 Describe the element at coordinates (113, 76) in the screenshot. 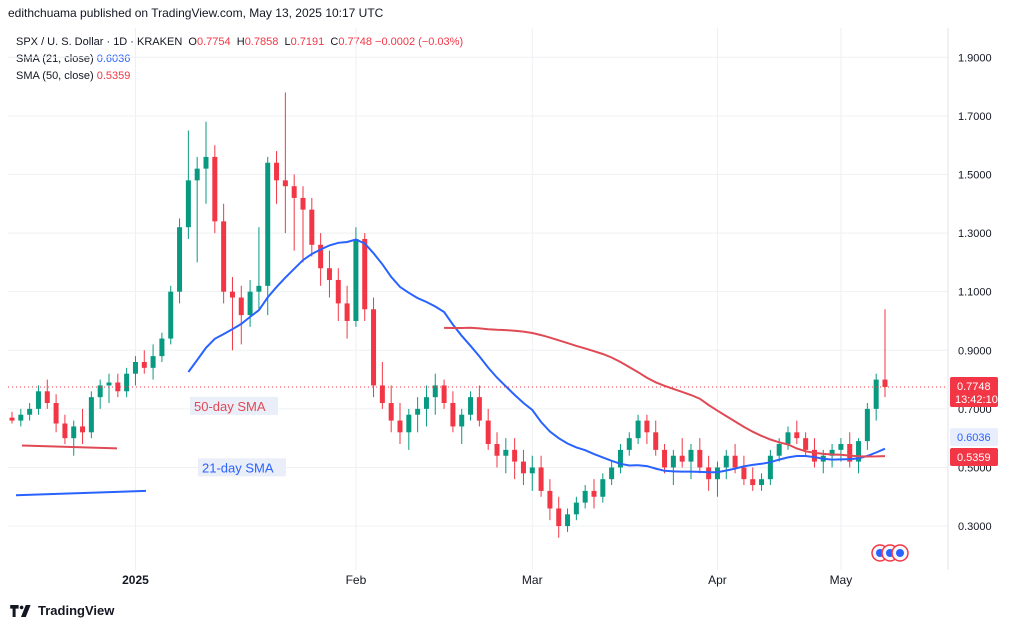

I see `sma50-legend-value: 0.5359` at that location.